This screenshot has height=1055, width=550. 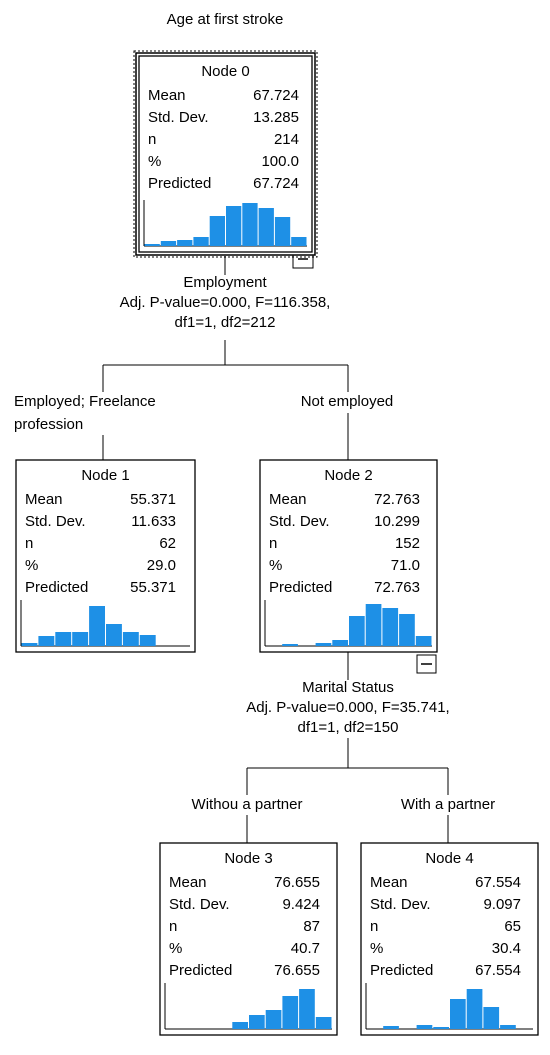 What do you see at coordinates (311, 926) in the screenshot?
I see `stat-value: 87` at bounding box center [311, 926].